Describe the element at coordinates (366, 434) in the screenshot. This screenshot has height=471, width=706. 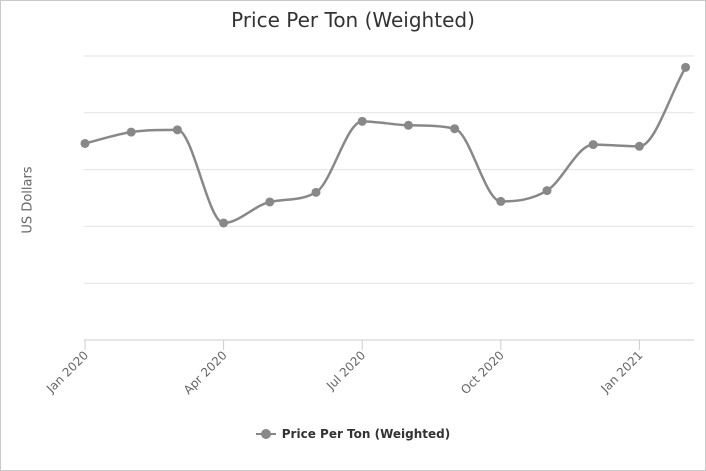
I see `legend-label: Price Per Ton (Weighted)` at that location.